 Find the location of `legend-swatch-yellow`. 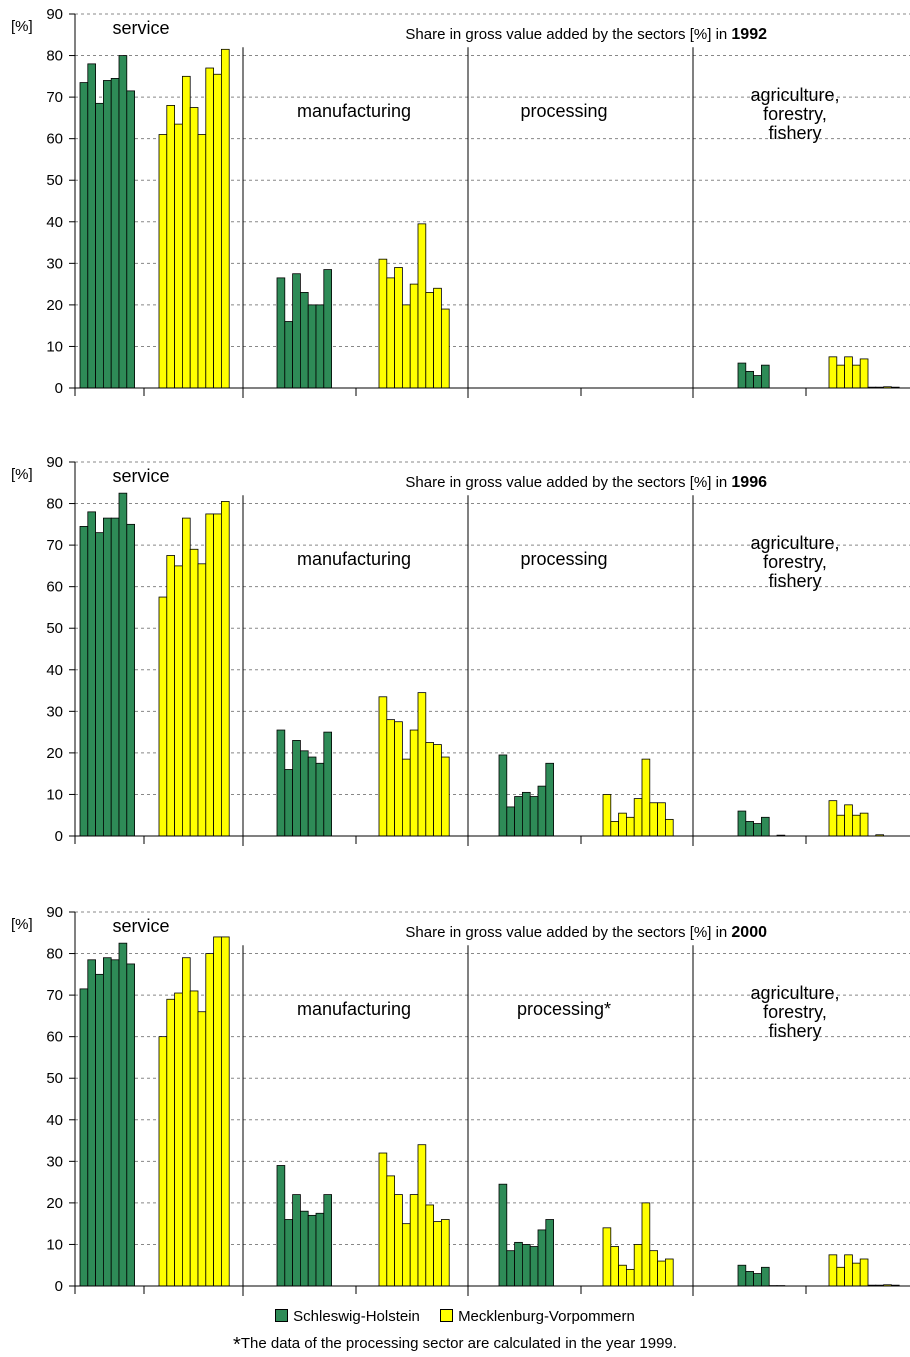

legend-swatch-yellow is located at coordinates (446, 1315).